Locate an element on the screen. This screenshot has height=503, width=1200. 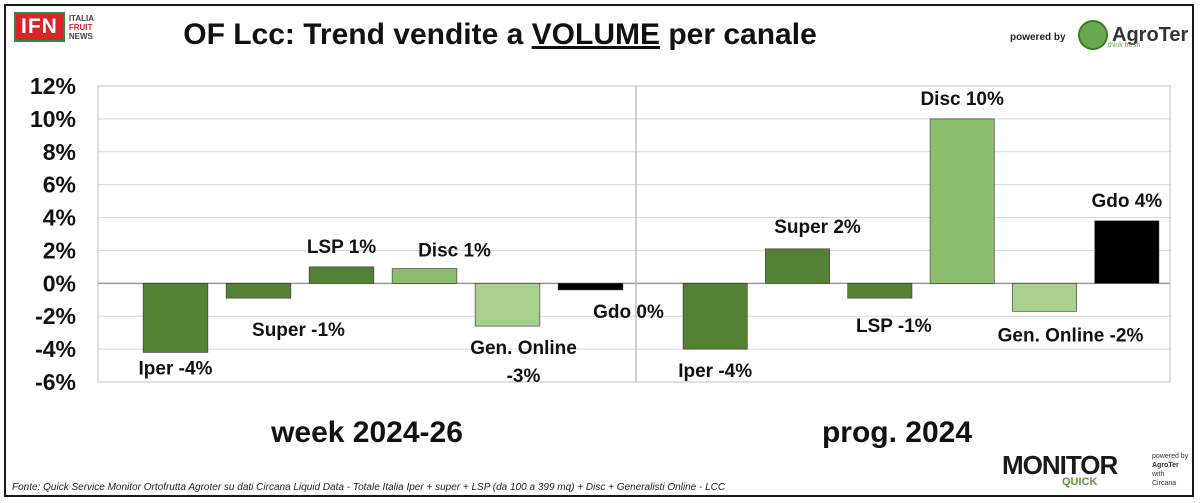
y-tick-label: 6% is located at coordinates (59, 185).